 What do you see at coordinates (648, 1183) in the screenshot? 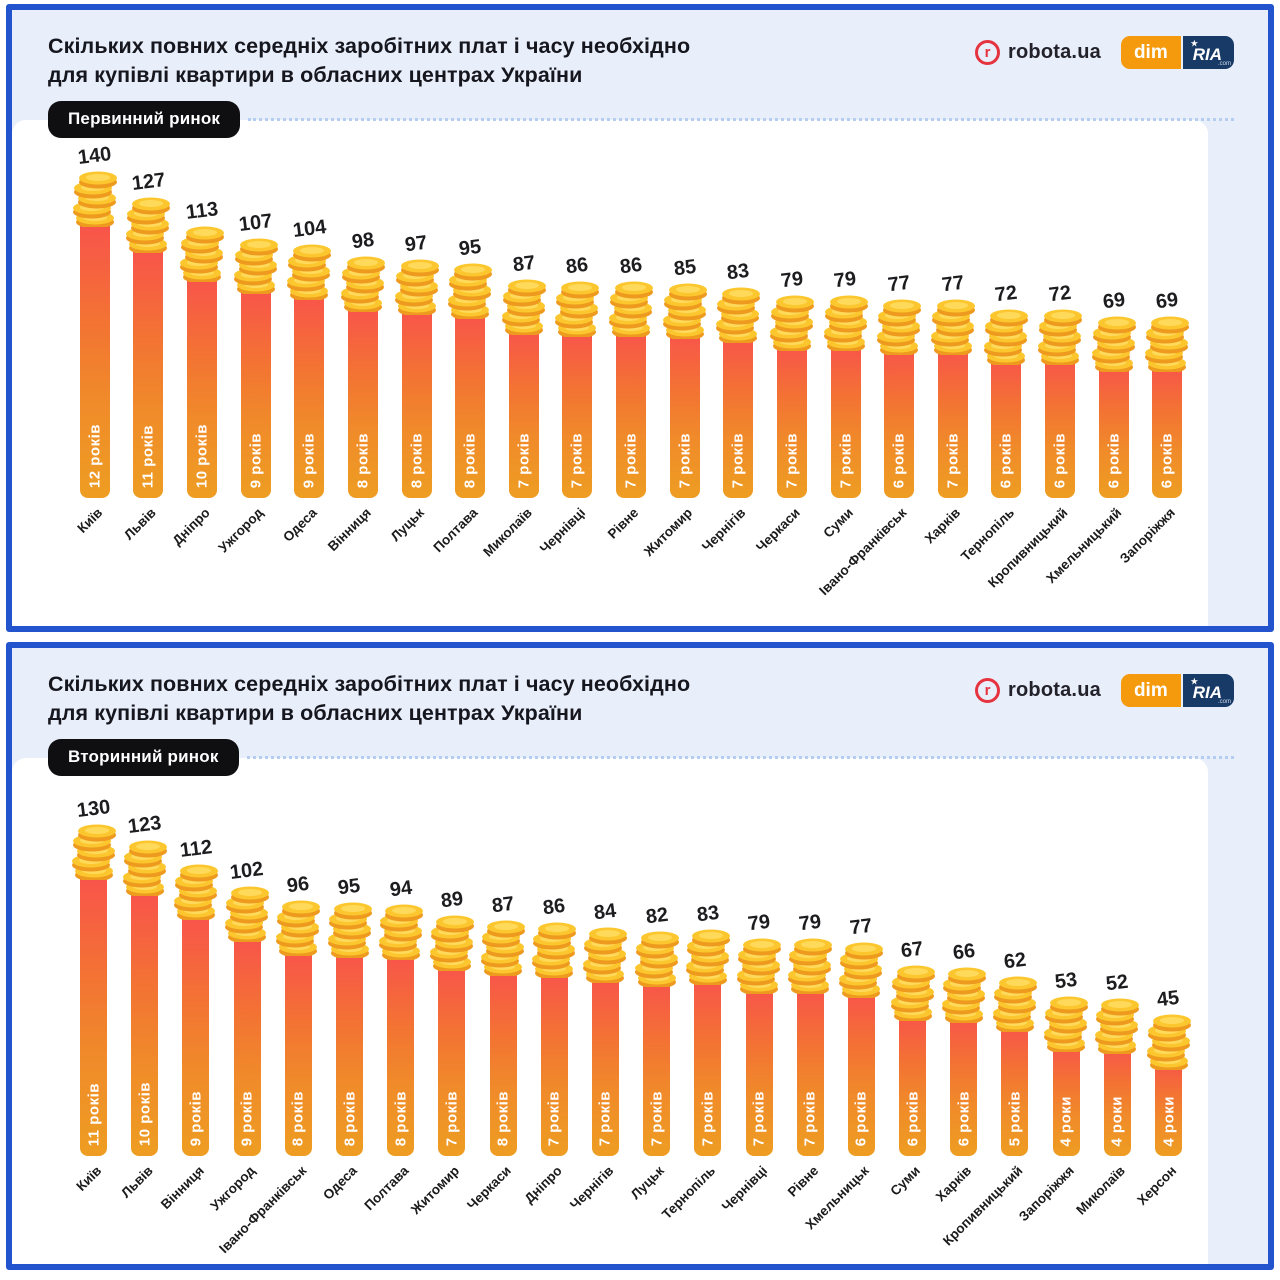
I see `city-label: Луцьк` at bounding box center [648, 1183].